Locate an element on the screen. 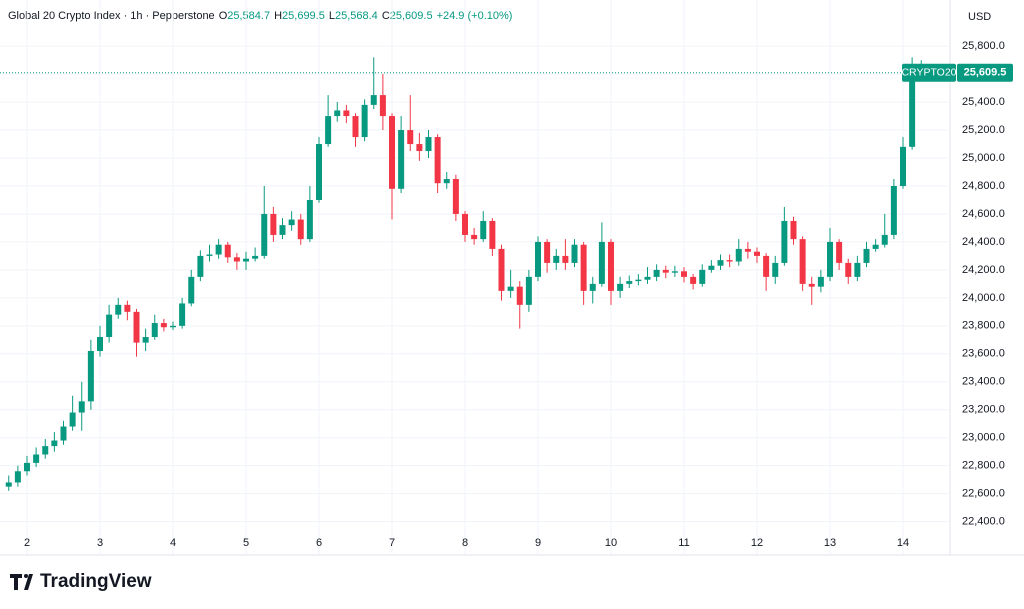 The width and height of the screenshot is (1024, 609). last-price-box is located at coordinates (985, 72).